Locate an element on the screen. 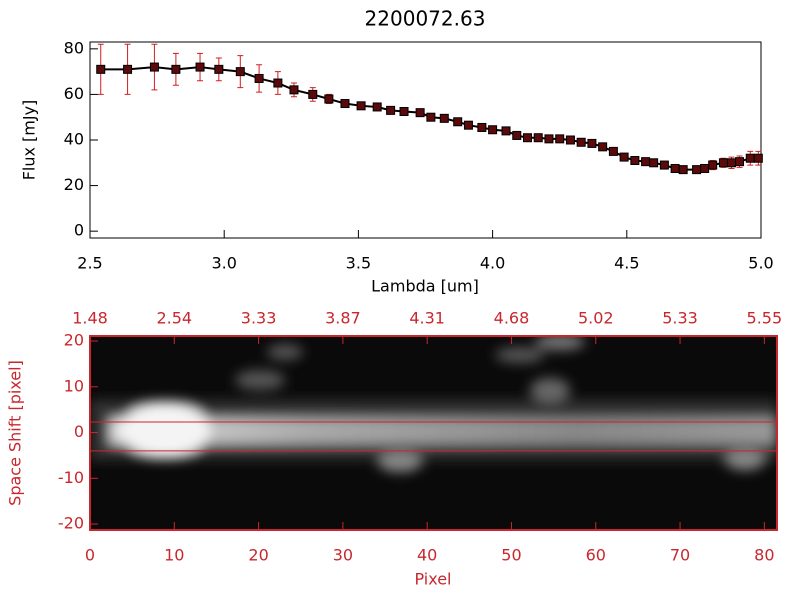 This screenshot has width=800, height=604. x2-tick-label: 1.48 is located at coordinates (90, 318).